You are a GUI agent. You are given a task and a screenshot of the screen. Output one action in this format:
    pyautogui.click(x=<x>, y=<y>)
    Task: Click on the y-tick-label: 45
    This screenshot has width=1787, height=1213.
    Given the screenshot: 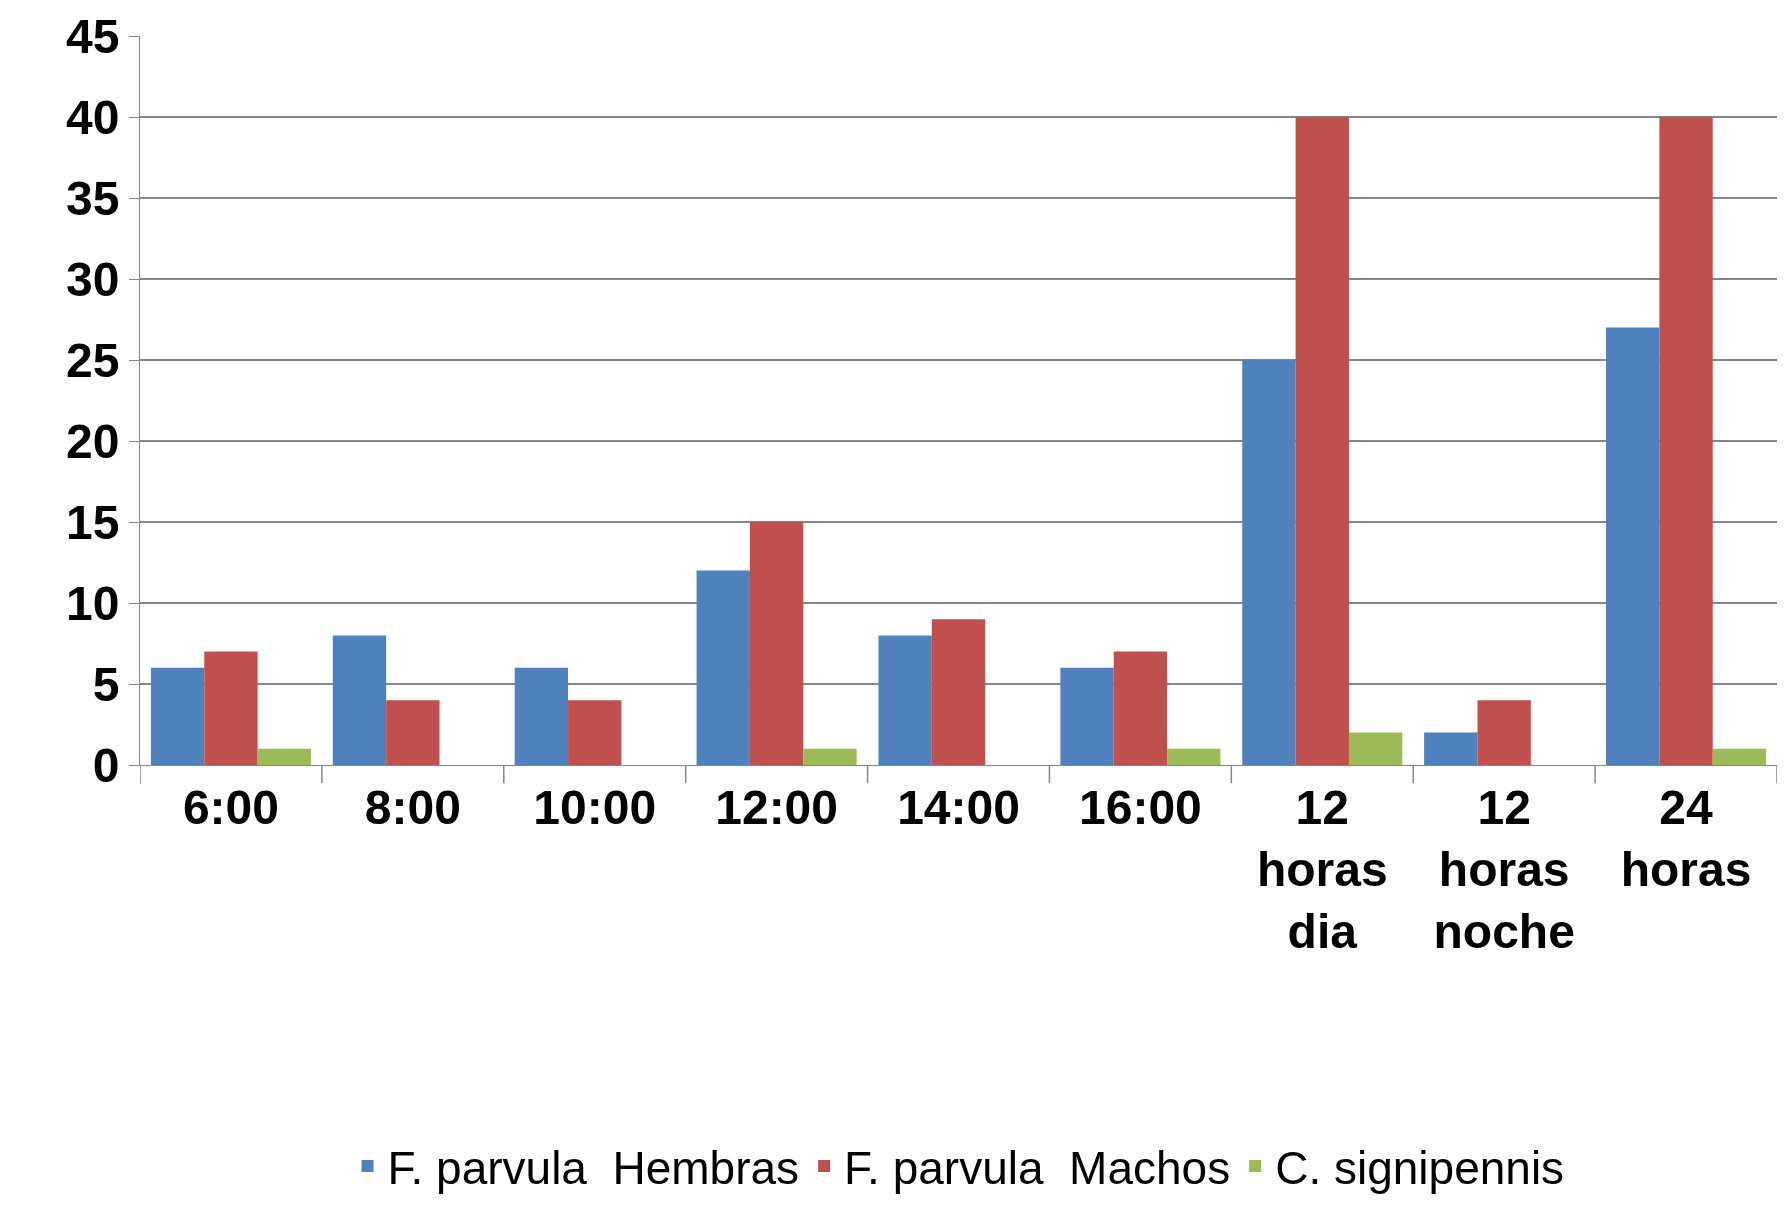 What is the action you would take?
    pyautogui.click(x=93, y=36)
    